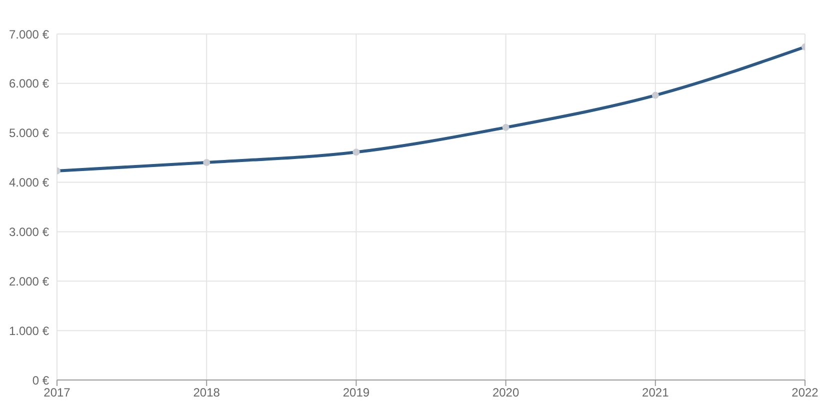 The height and width of the screenshot is (414, 829). What do you see at coordinates (29, 183) in the screenshot?
I see `y-tick-label: 4.000 €` at bounding box center [29, 183].